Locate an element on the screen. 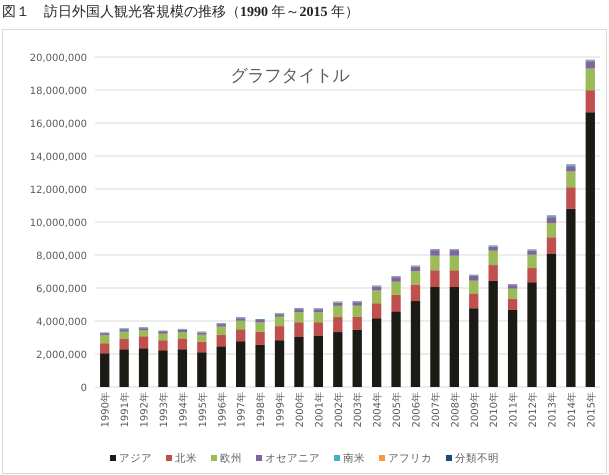  x-tick-label: 1996年 is located at coordinates (222, 410).